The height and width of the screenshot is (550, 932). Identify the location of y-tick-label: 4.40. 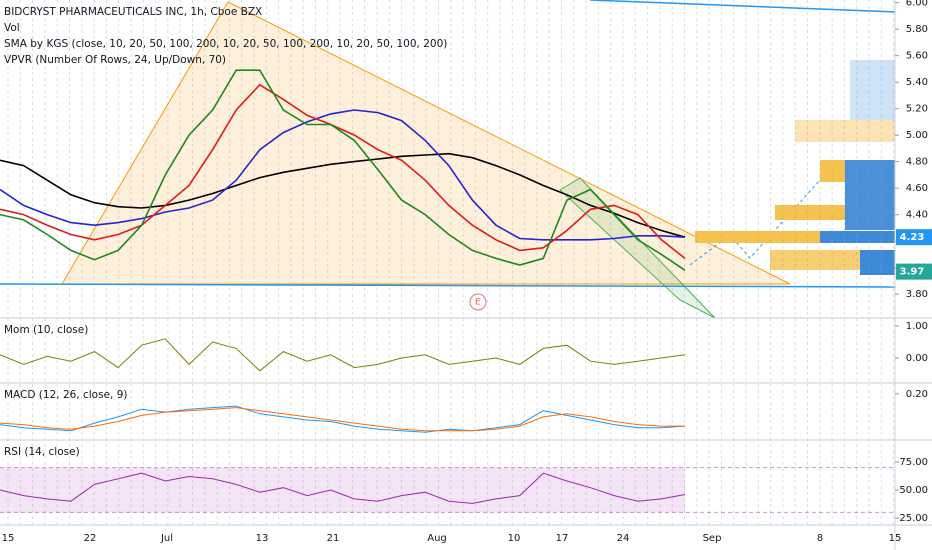
(917, 215).